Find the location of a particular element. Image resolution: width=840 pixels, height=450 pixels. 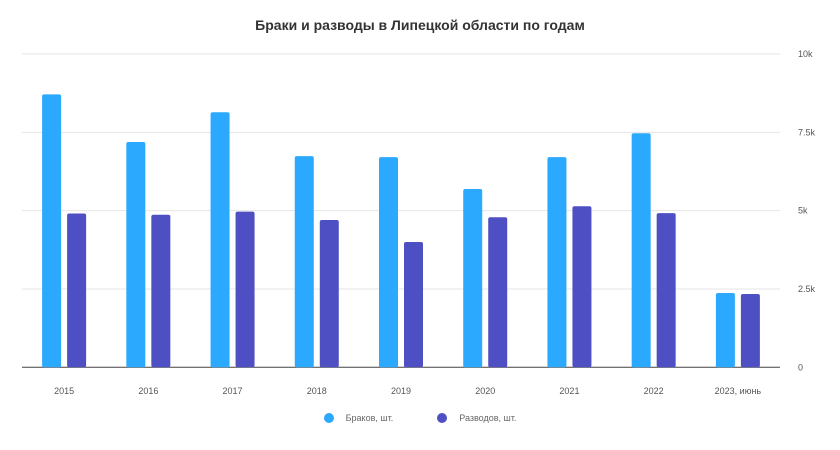

x-tick-label: 2021 is located at coordinates (569, 391).